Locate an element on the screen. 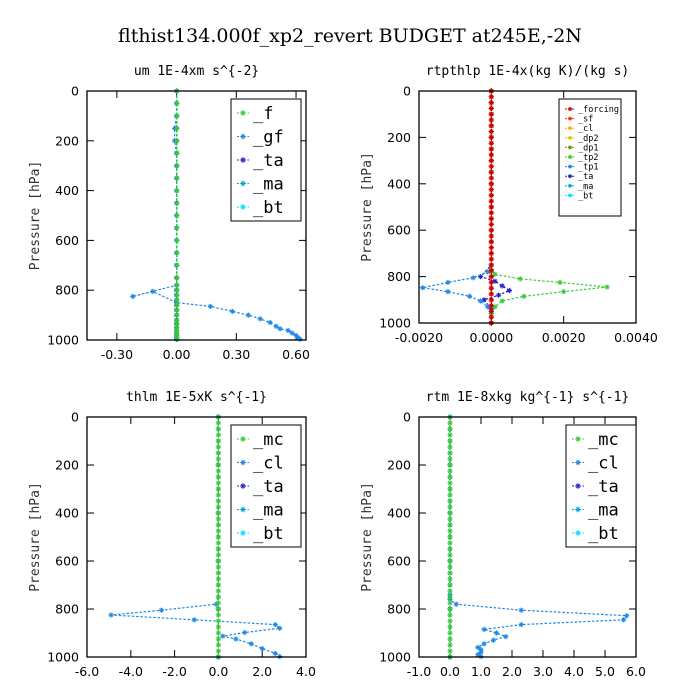  y-tick-label: 1000 is located at coordinates (395, 657).